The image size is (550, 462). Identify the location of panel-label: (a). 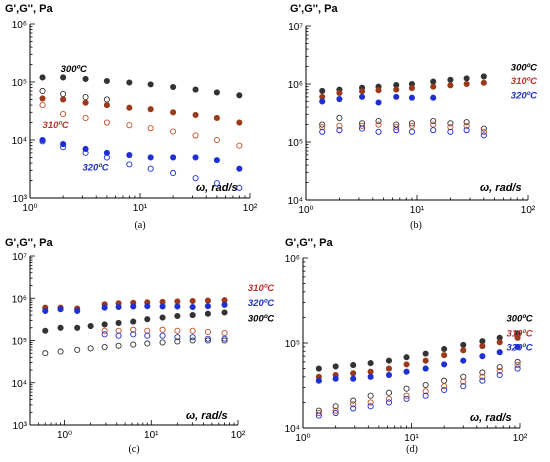
(139, 225).